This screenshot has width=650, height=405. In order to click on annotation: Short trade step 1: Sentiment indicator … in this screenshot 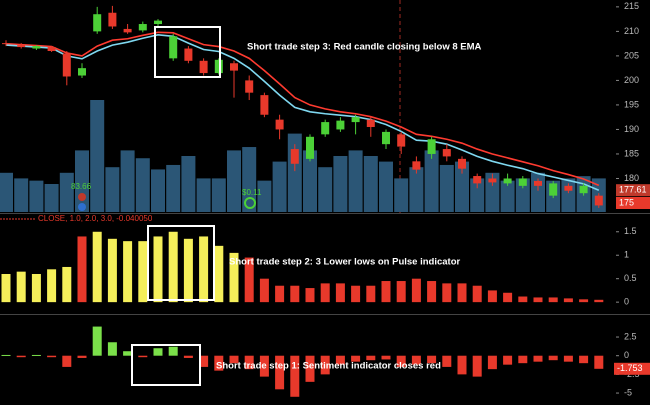, I will do `click(328, 366)`.